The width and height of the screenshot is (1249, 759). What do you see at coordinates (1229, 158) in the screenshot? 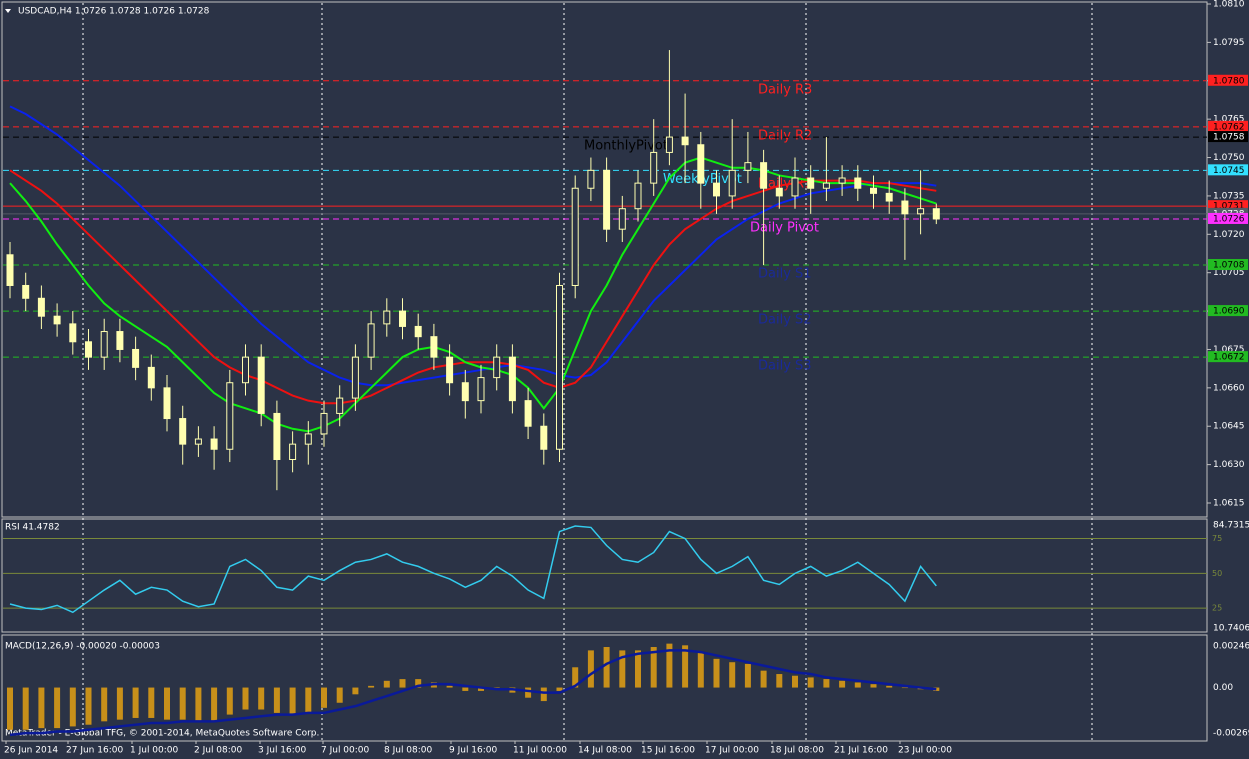
I see `price-tick-label: 1.0750` at bounding box center [1229, 158].